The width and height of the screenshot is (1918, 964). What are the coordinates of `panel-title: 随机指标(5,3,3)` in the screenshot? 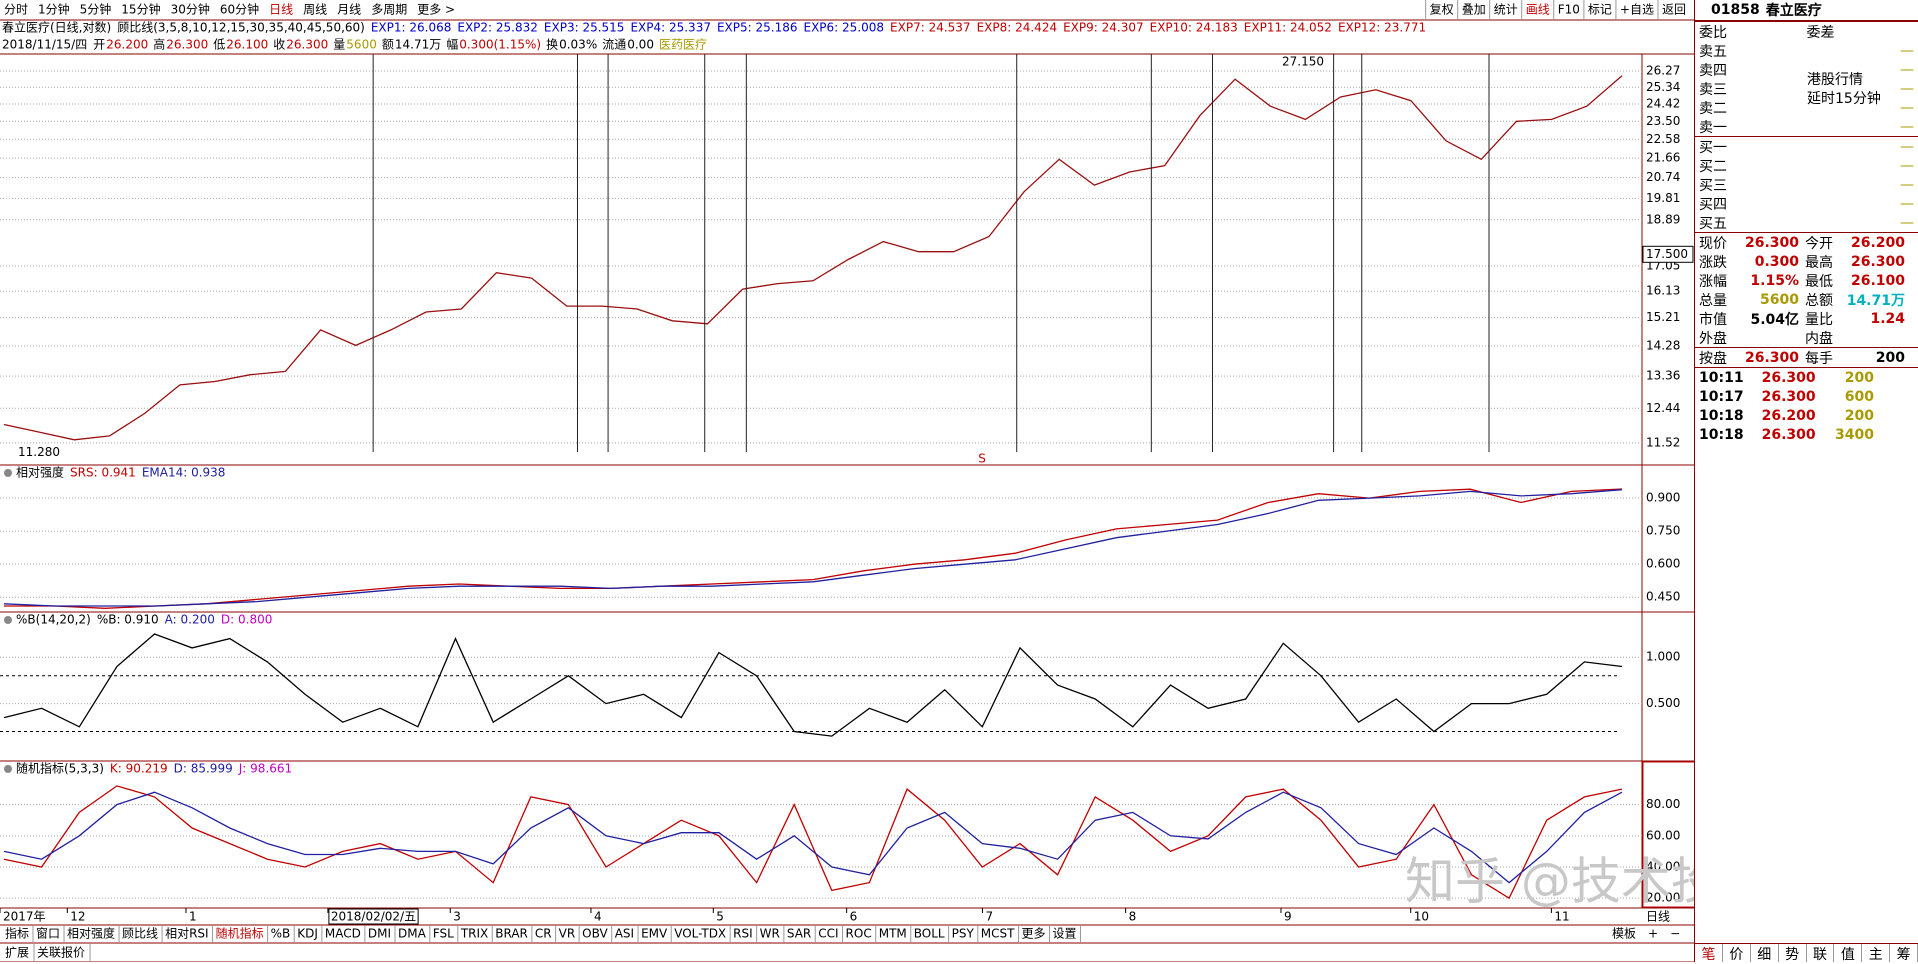 It's located at (60, 768).